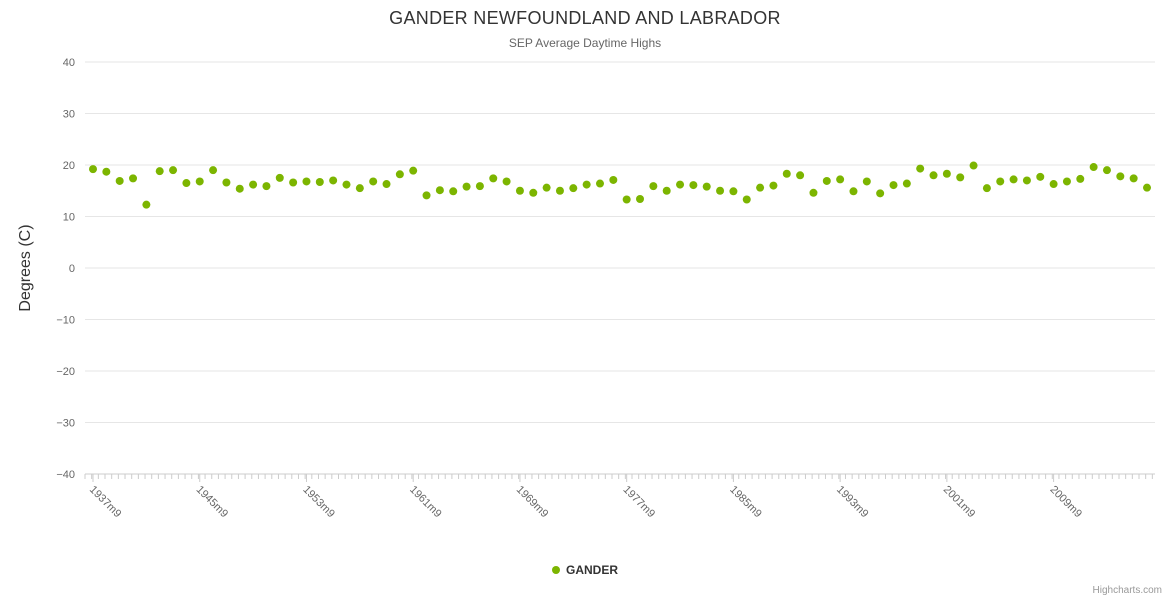 The image size is (1170, 600). I want to click on legend-label: GANDER, so click(592, 570).